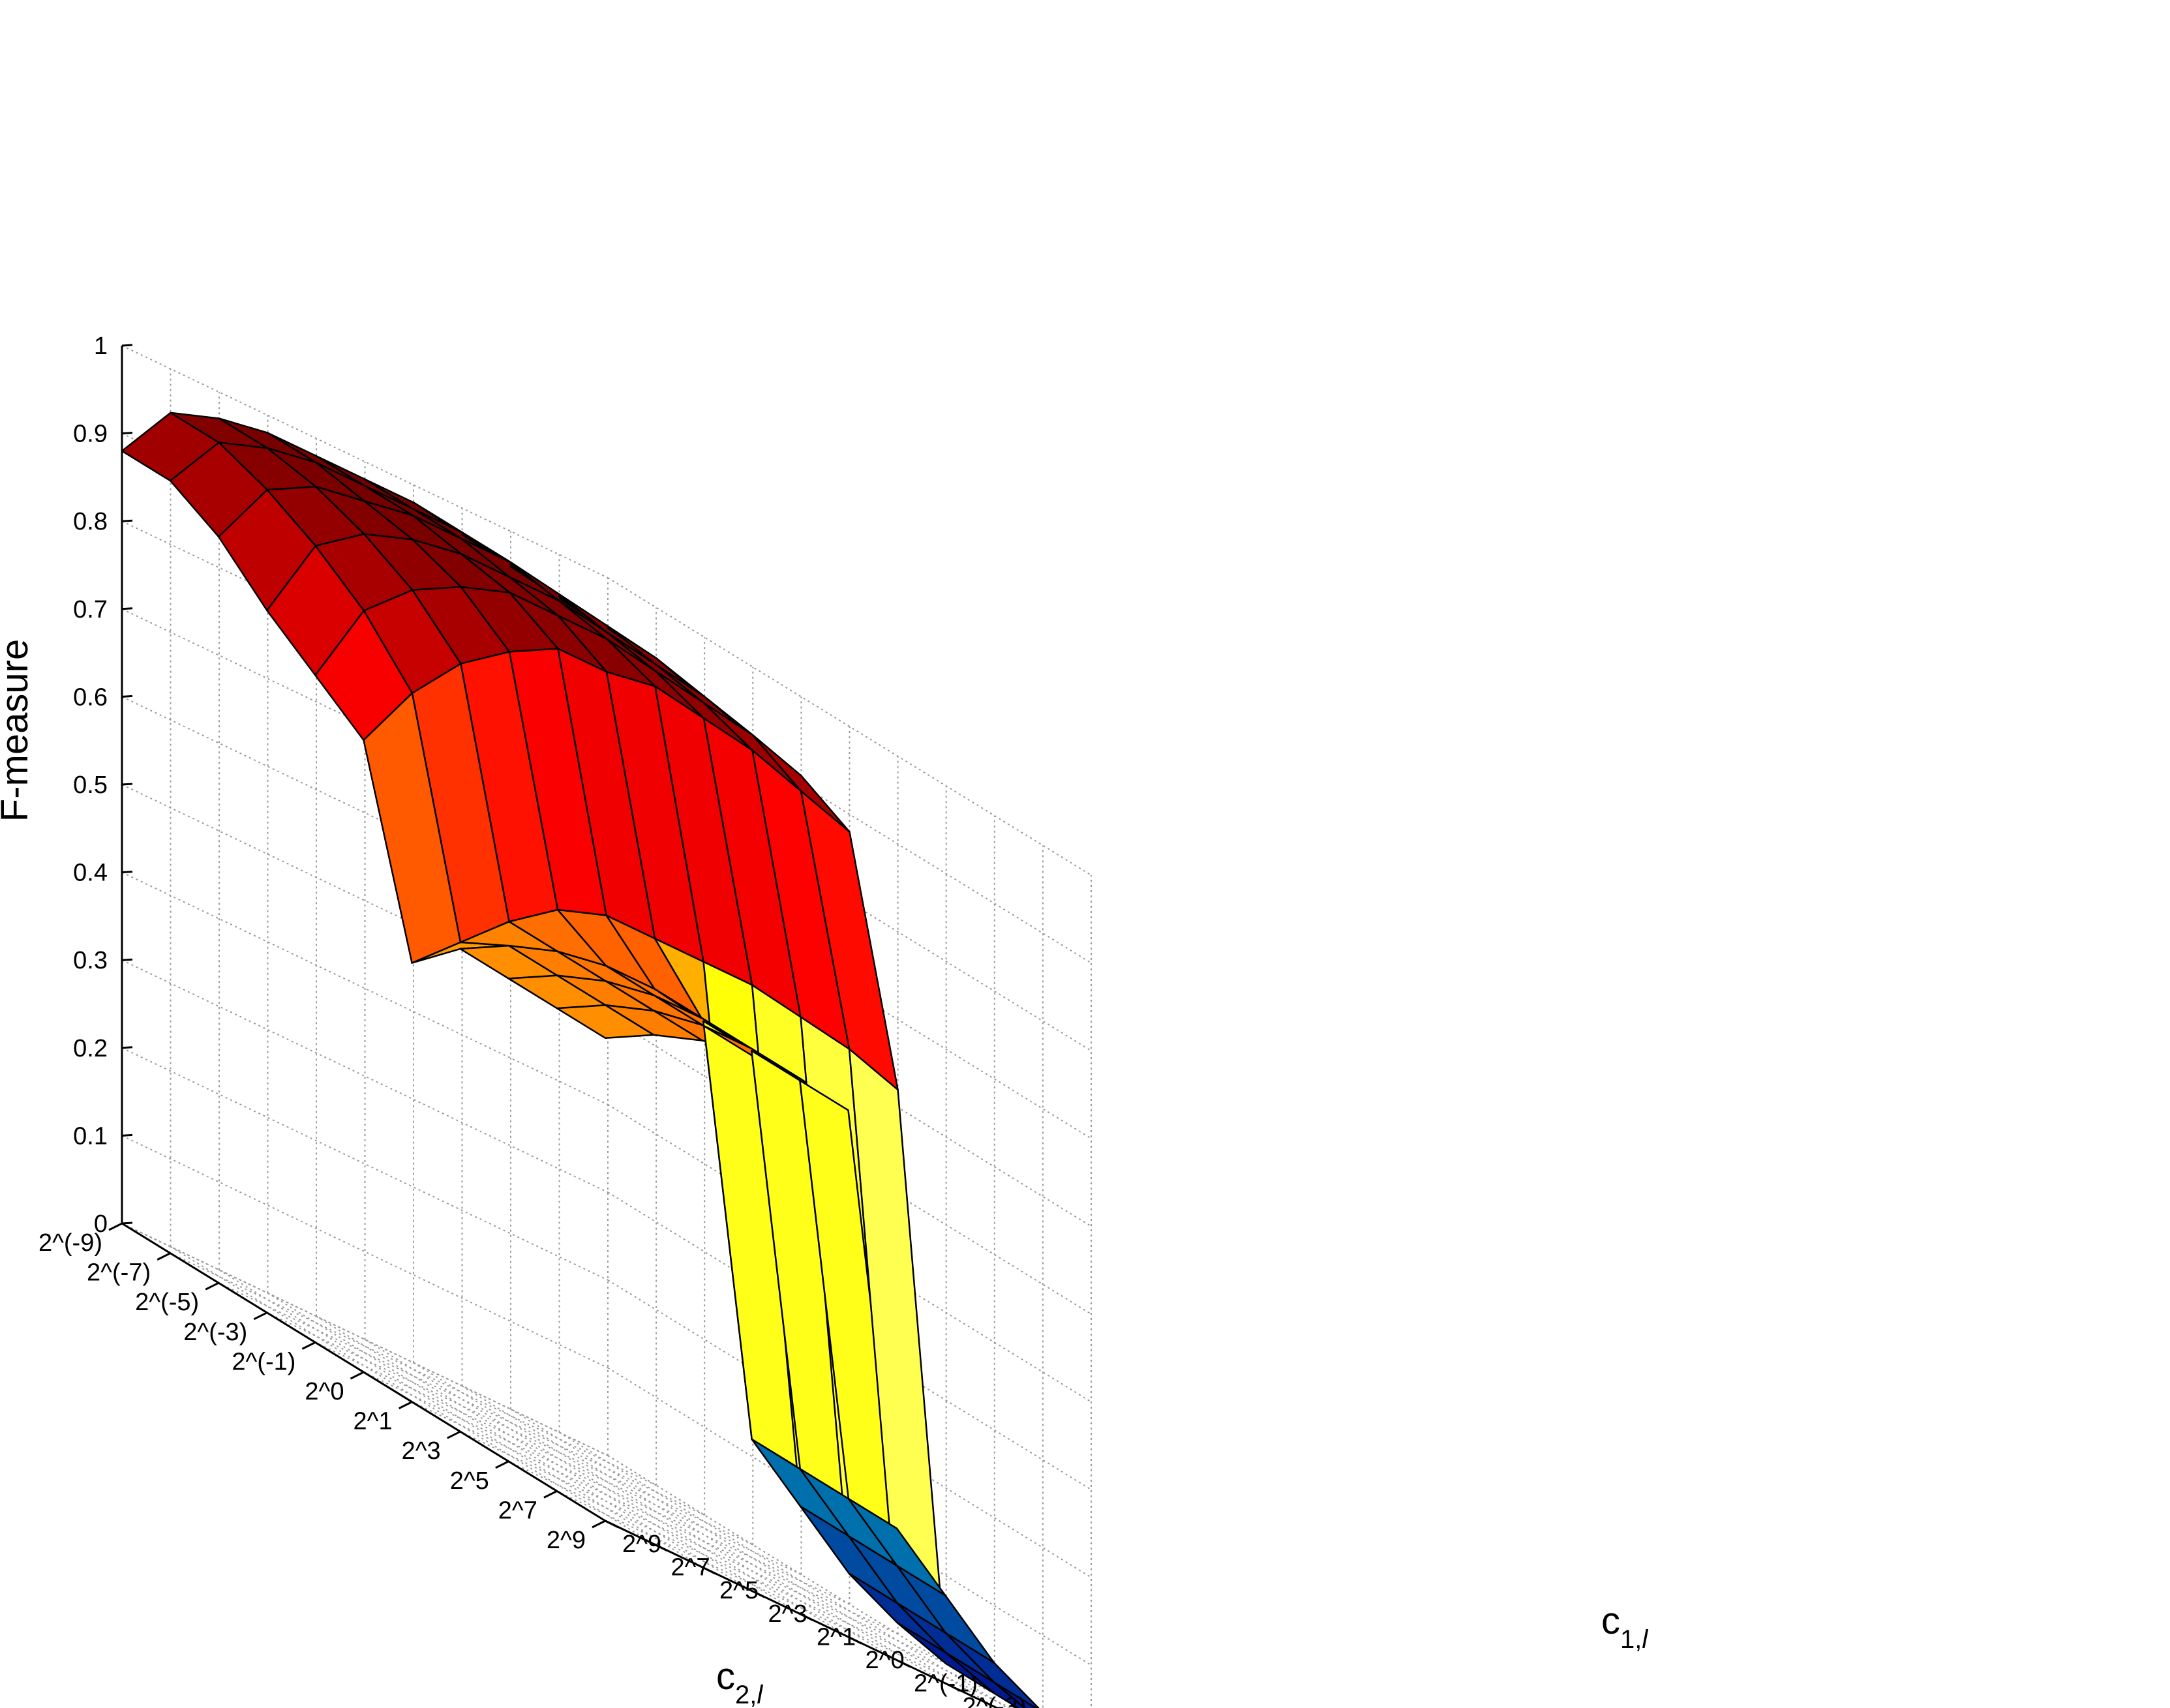  What do you see at coordinates (90, 960) in the screenshot?
I see `z-tick-label: 0.3` at bounding box center [90, 960].